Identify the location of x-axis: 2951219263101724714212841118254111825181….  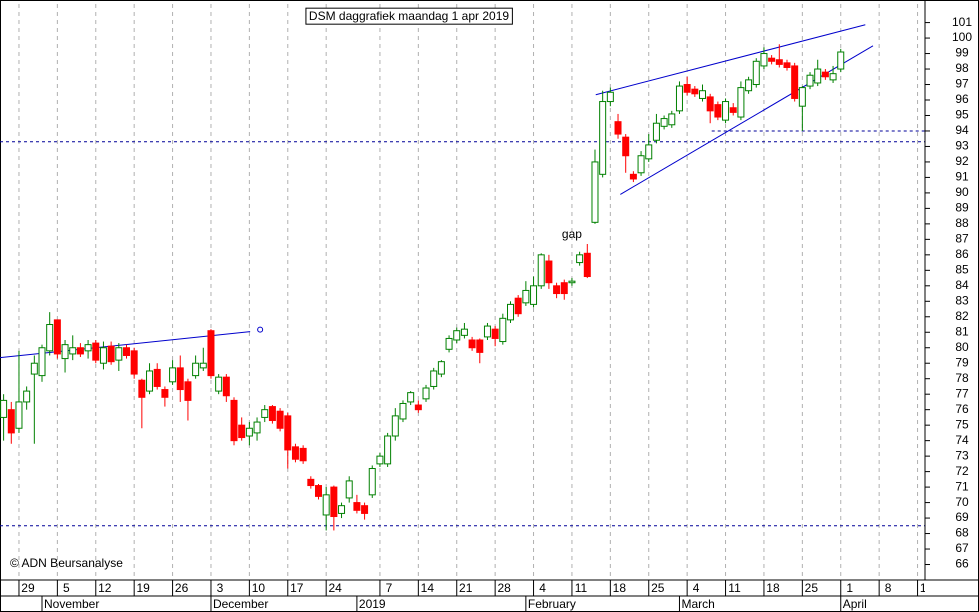
(471, 596).